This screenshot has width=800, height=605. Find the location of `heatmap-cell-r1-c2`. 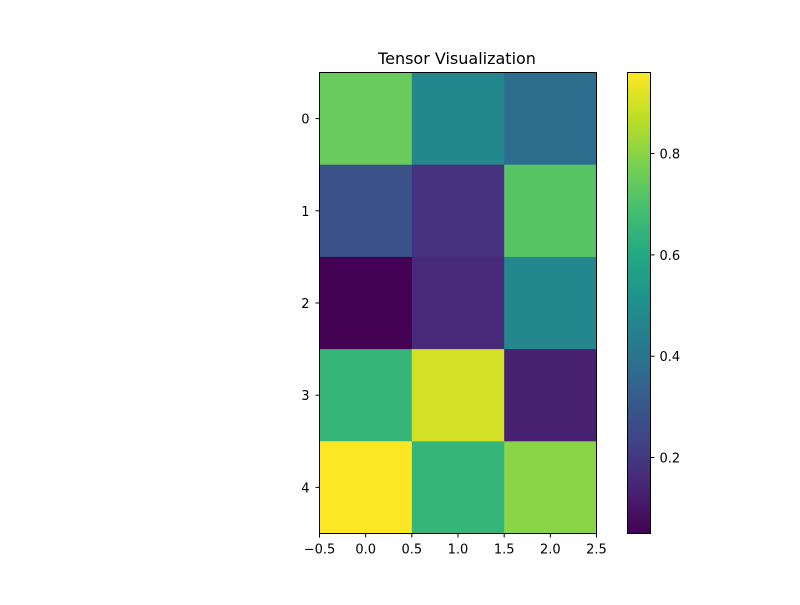

heatmap-cell-r1-c2 is located at coordinates (550, 211).